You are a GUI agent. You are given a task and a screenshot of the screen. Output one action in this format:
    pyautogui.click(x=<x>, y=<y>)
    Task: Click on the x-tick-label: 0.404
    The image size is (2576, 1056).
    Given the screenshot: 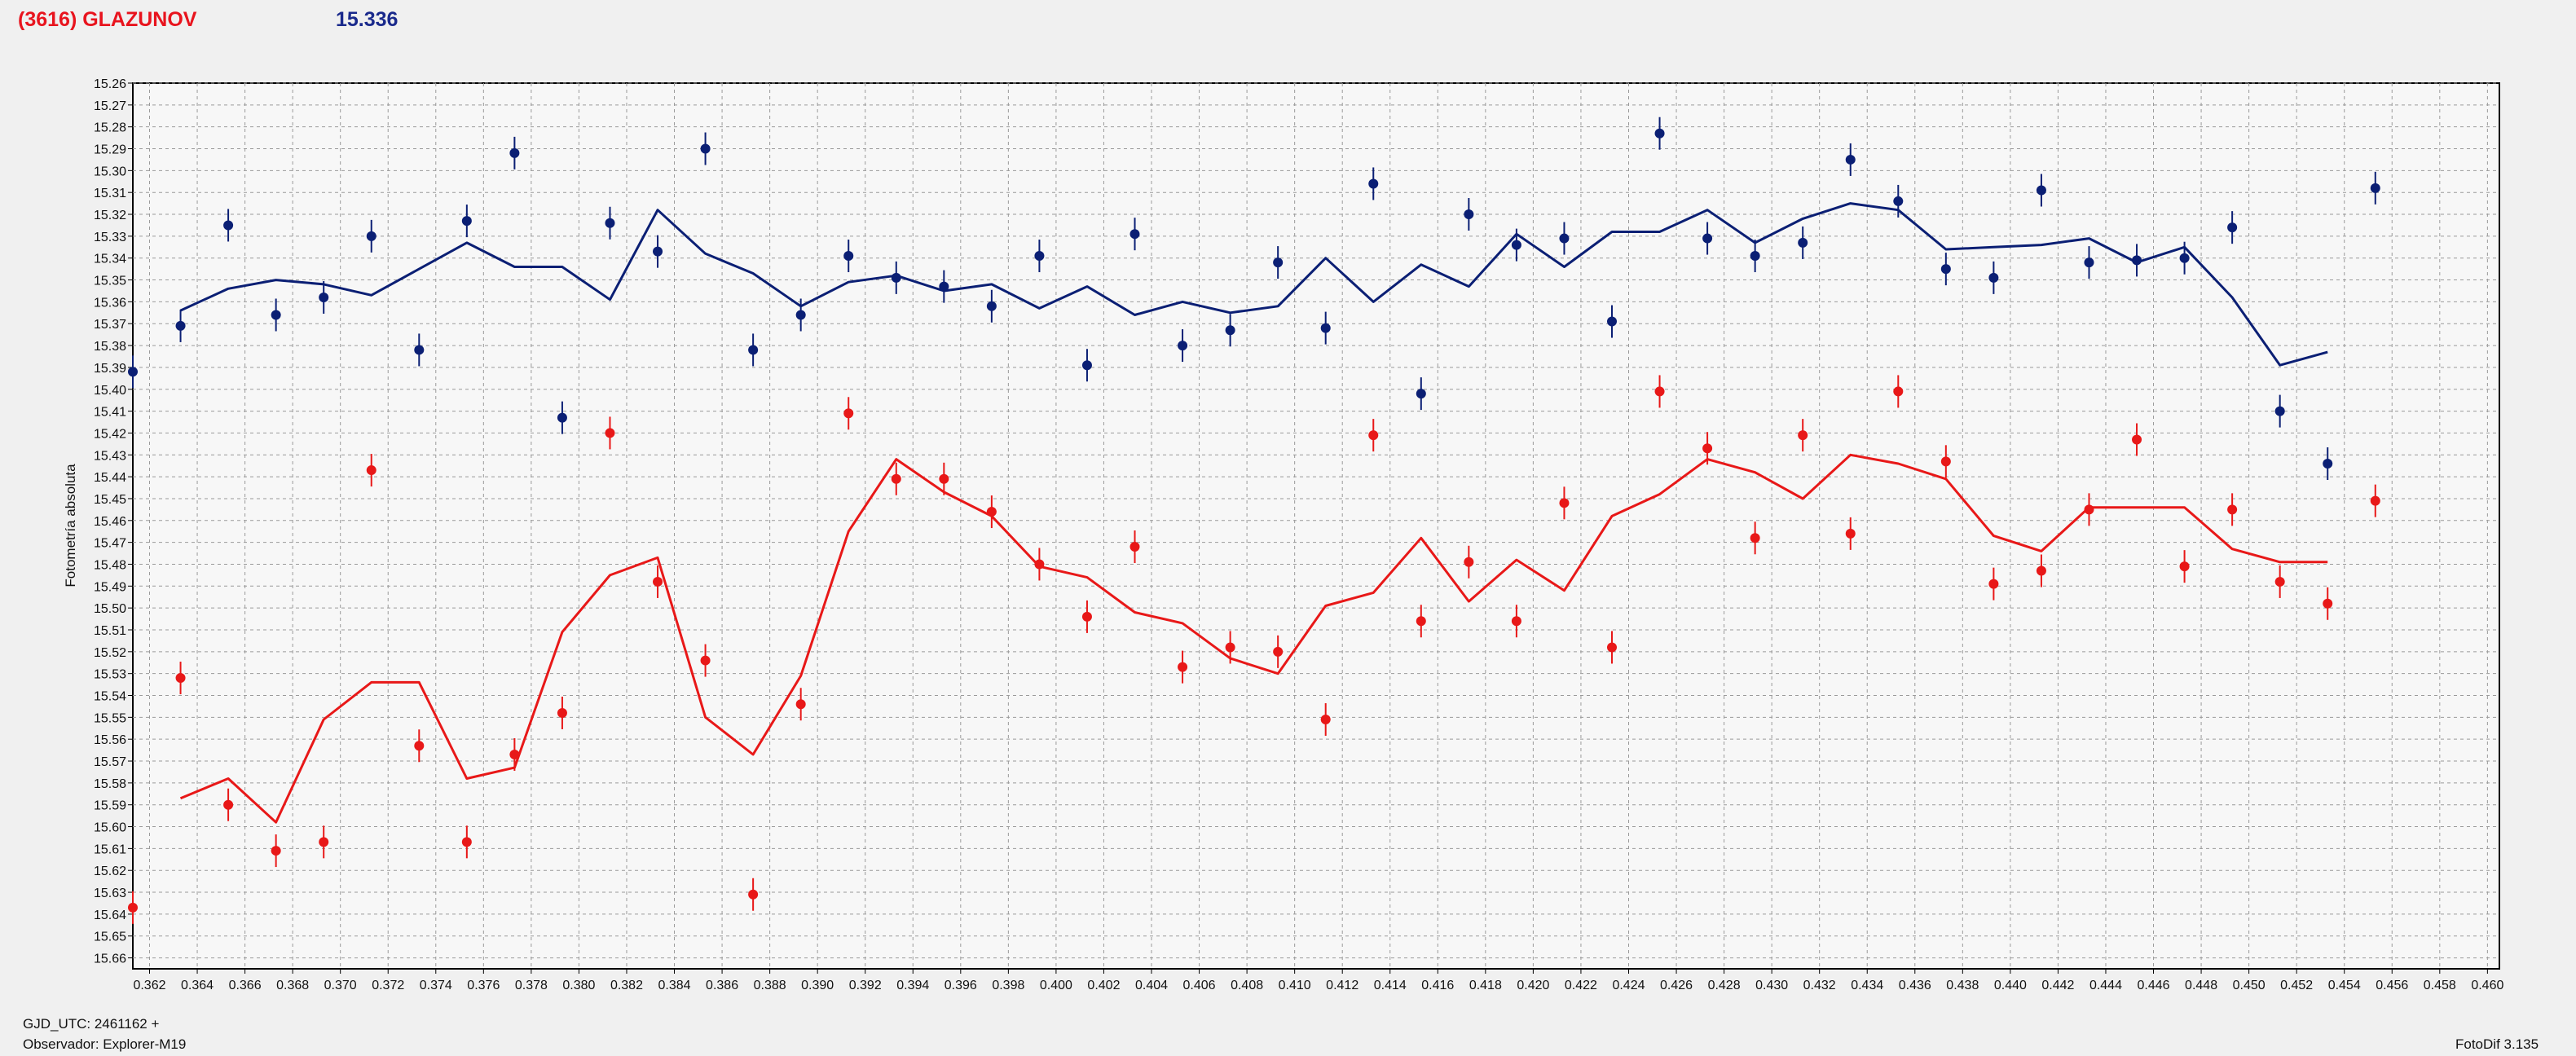 What is the action you would take?
    pyautogui.click(x=1151, y=985)
    